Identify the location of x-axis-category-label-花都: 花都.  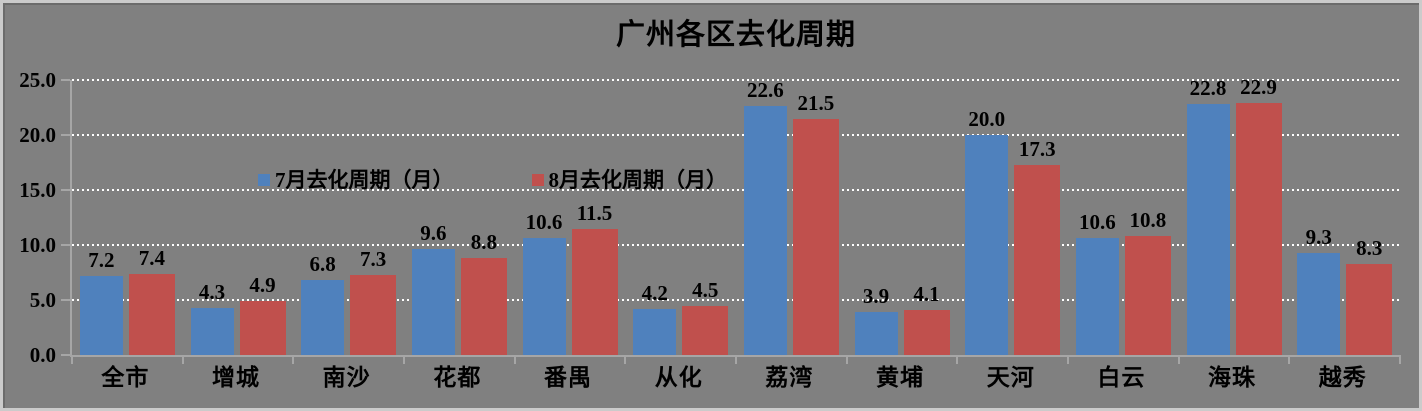
(457, 377).